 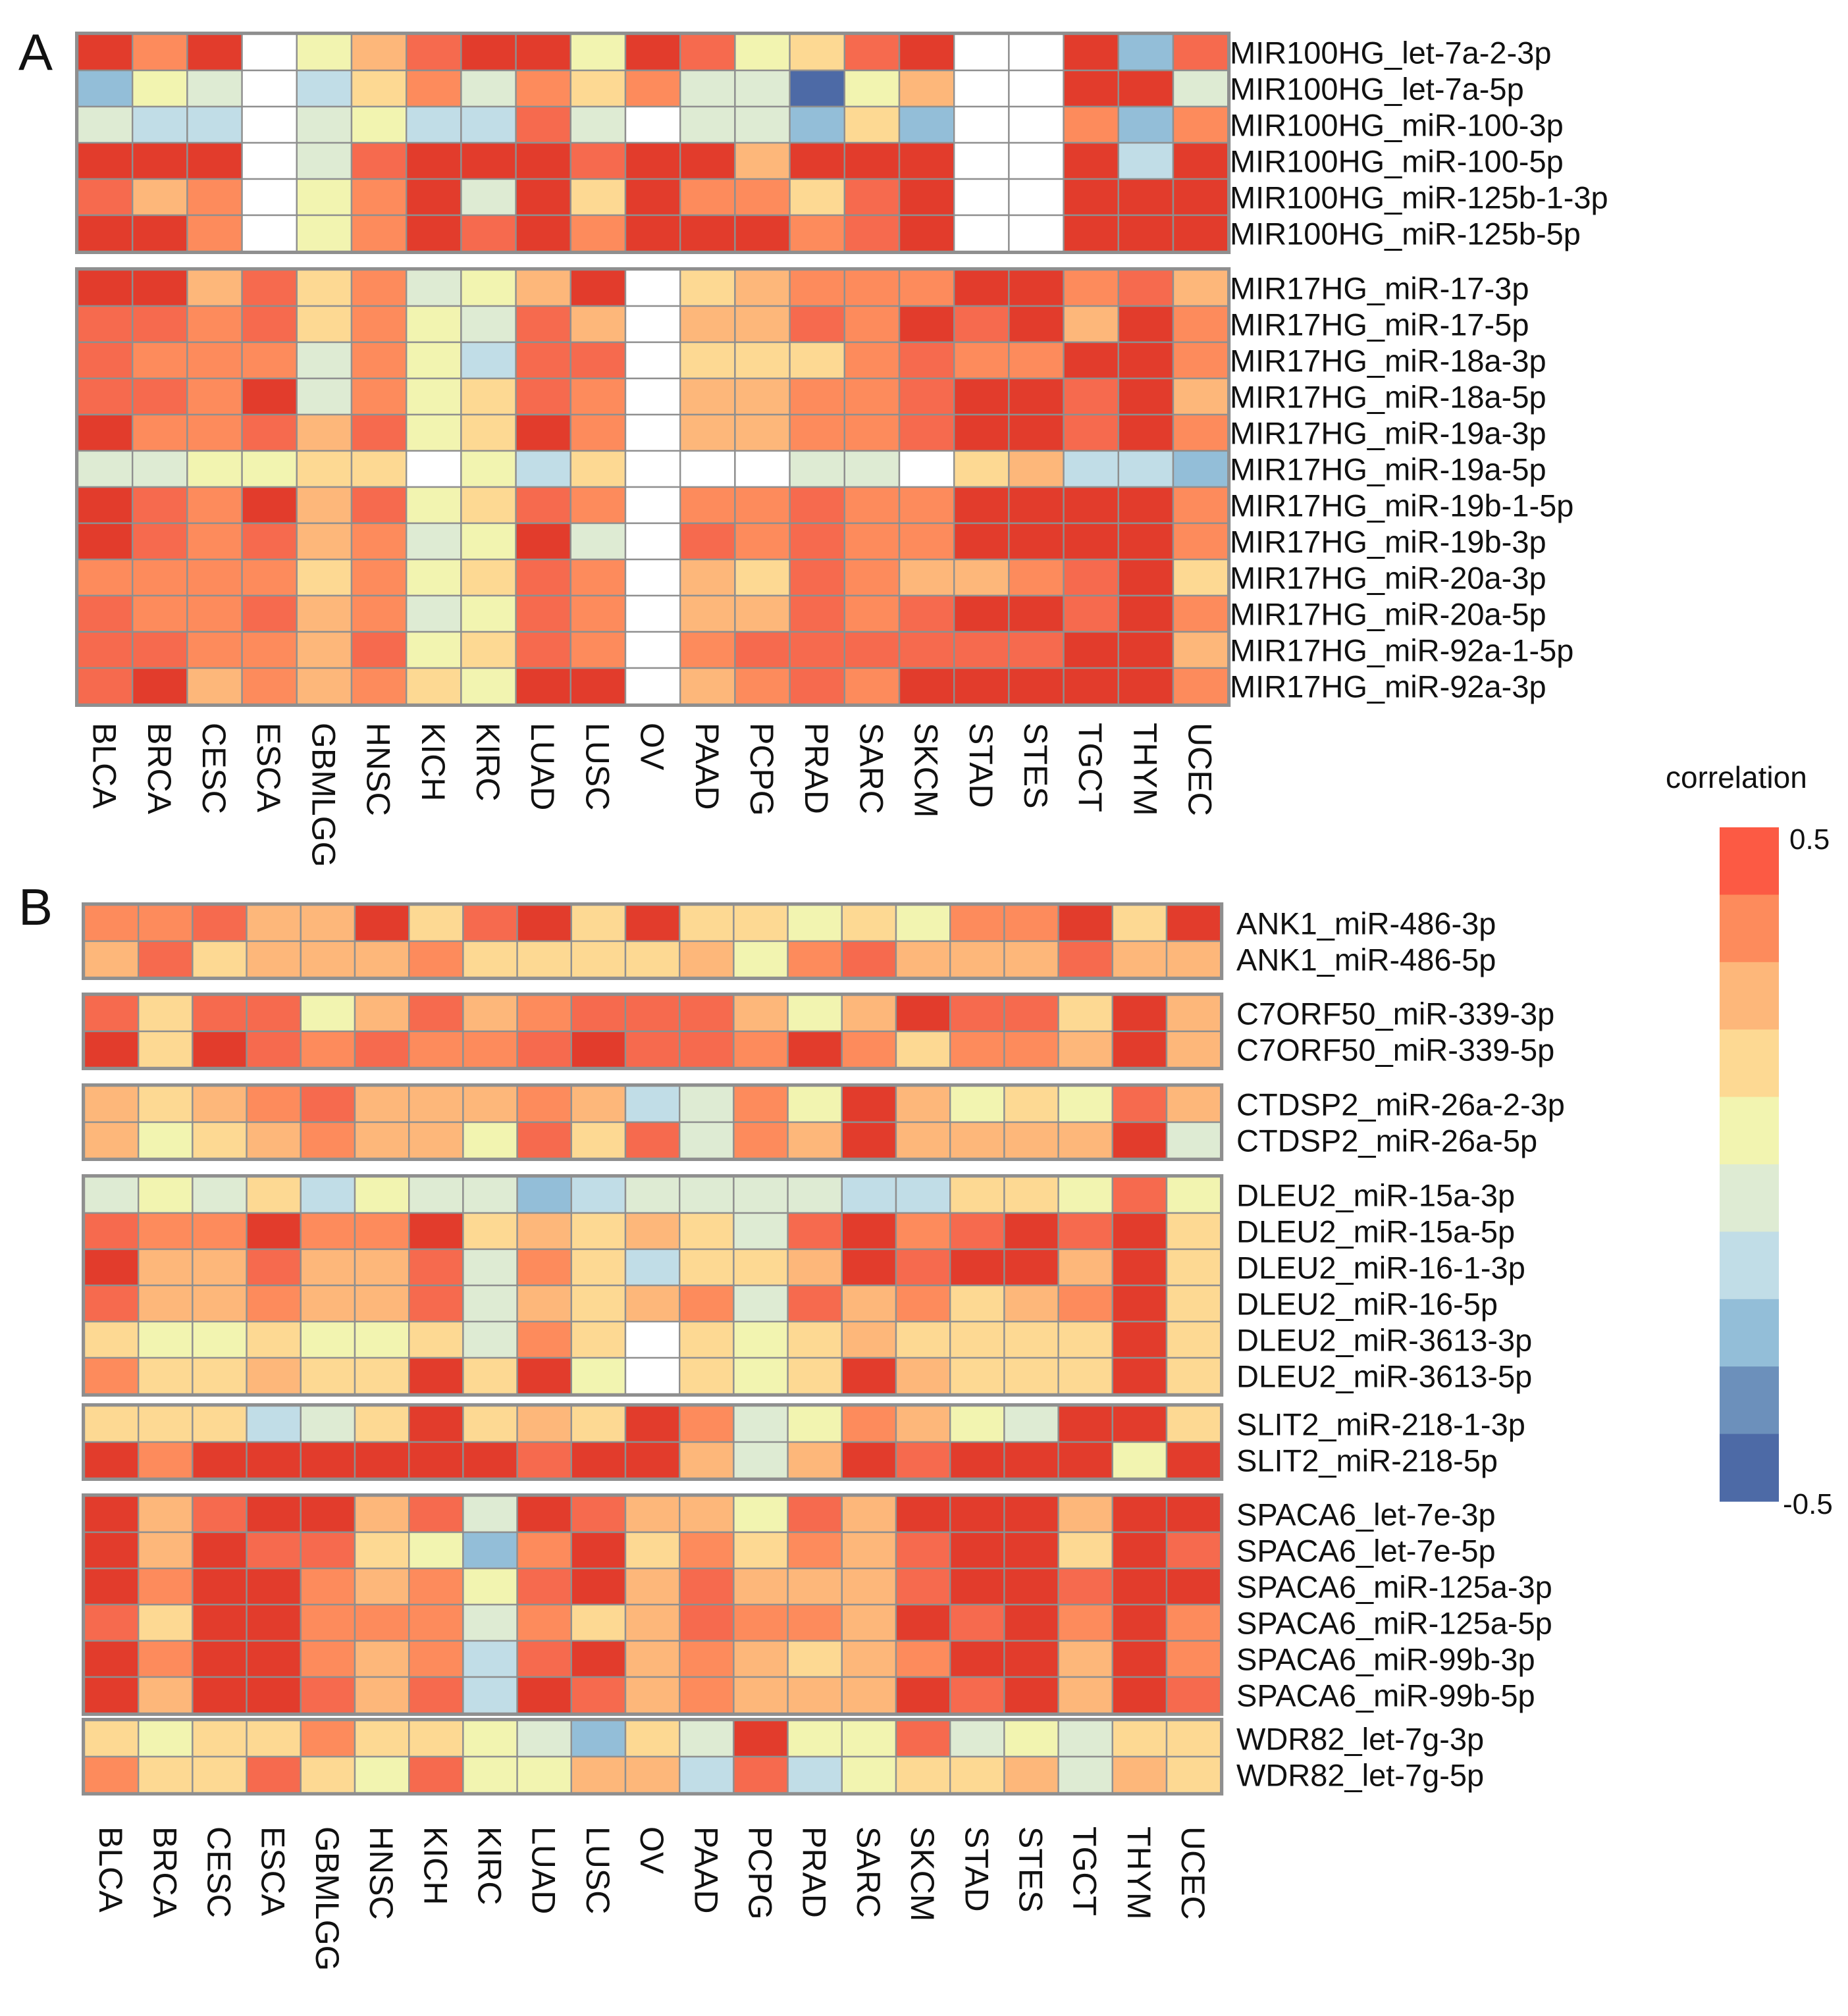 What do you see at coordinates (868, 1872) in the screenshot?
I see `x-label-sarc: SARC` at bounding box center [868, 1872].